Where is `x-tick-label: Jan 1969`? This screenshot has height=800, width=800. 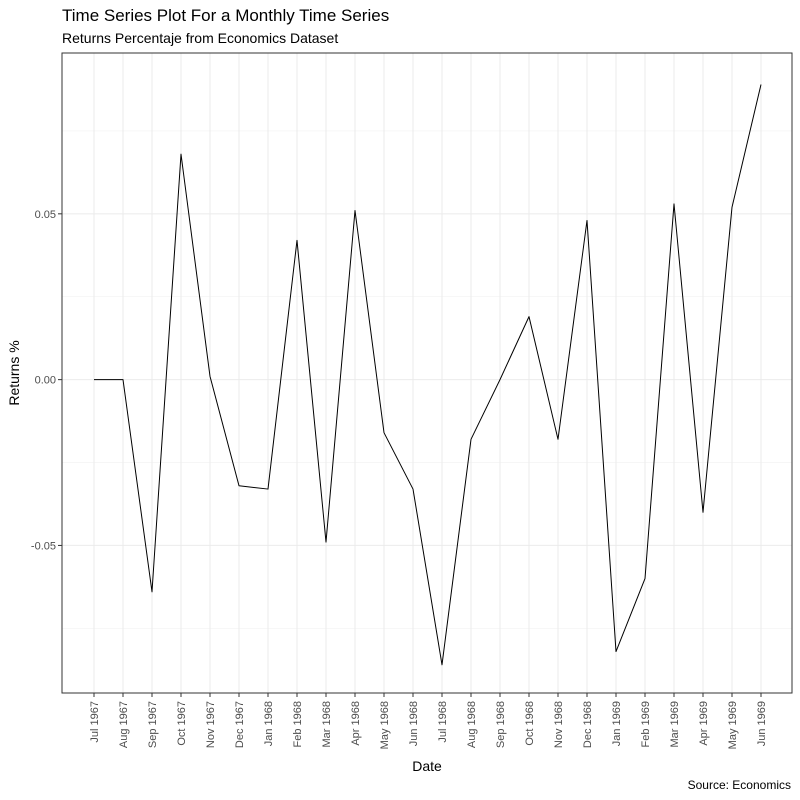
x-tick-label: Jan 1969 is located at coordinates (617, 723).